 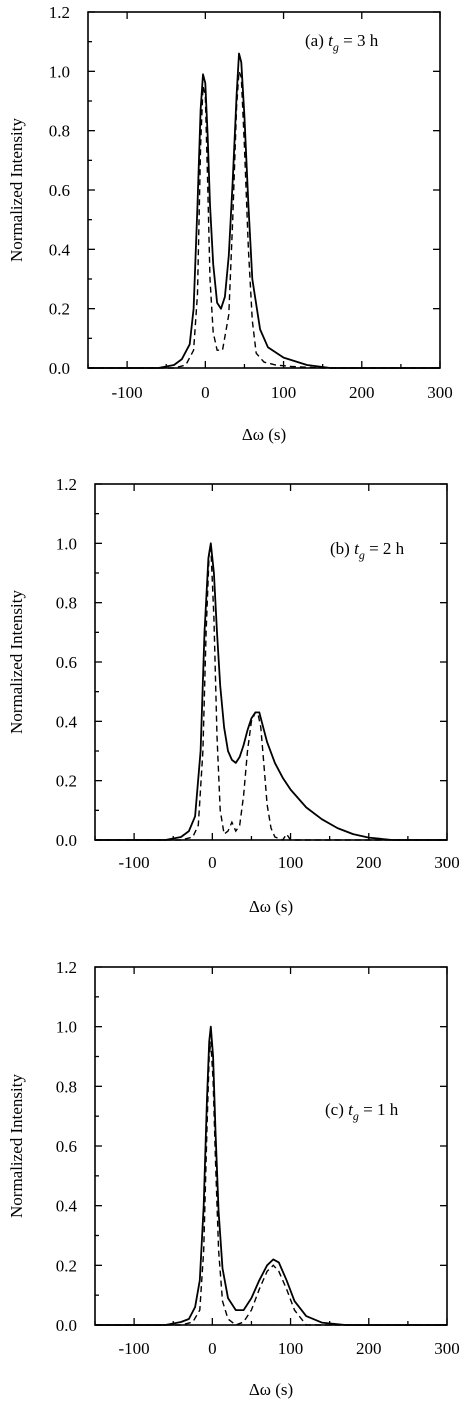 I want to click on panel-label: (a) tg = 3 h, so click(x=342, y=42).